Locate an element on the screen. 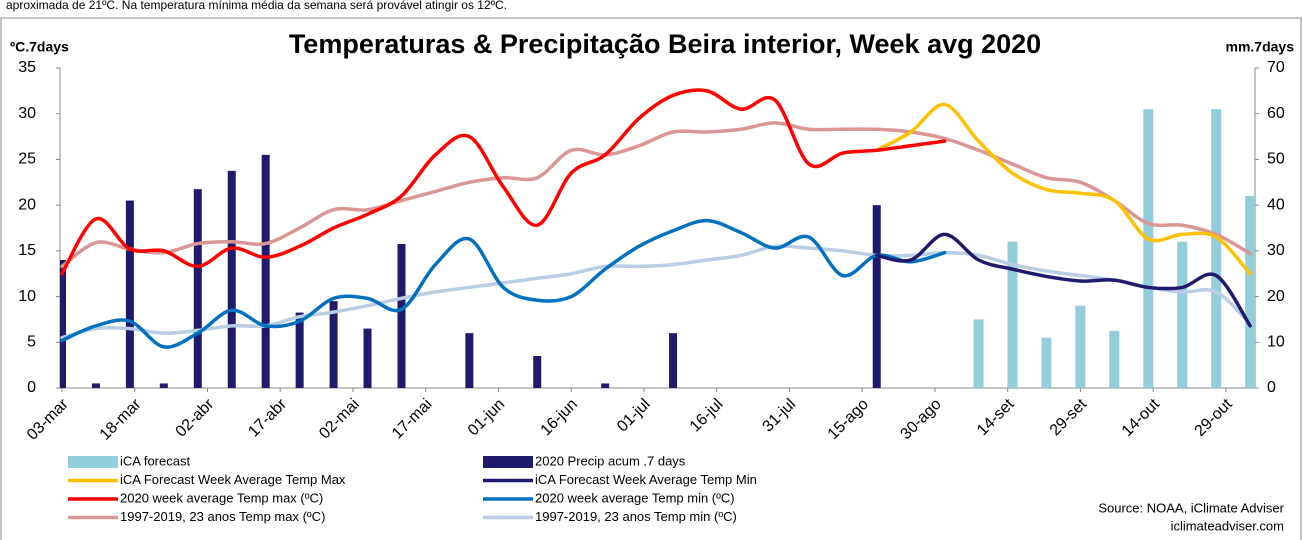 This screenshot has width=1302, height=540. x-tick-label: 31-jul is located at coordinates (780, 416).